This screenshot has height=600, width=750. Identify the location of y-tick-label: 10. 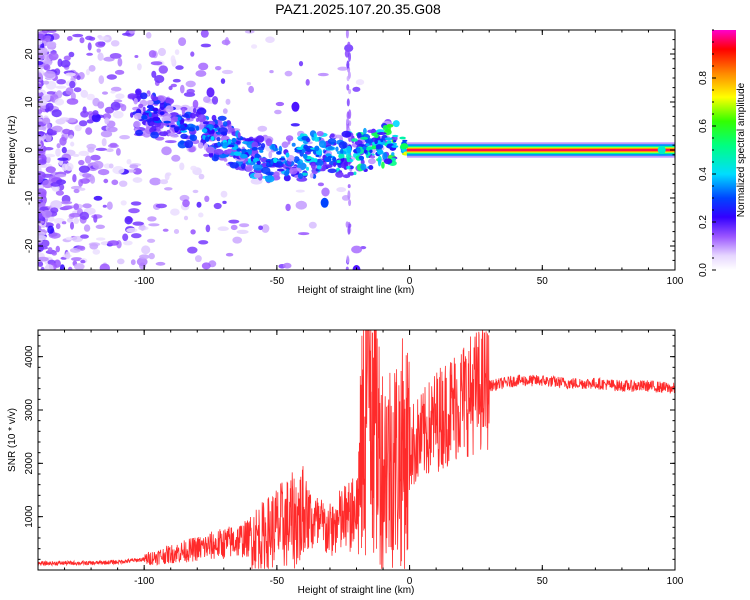
(29, 102).